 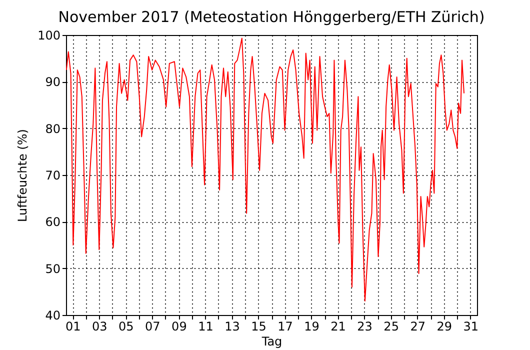 What do you see at coordinates (364, 327) in the screenshot?
I see `x-tick-label: 23` at bounding box center [364, 327].